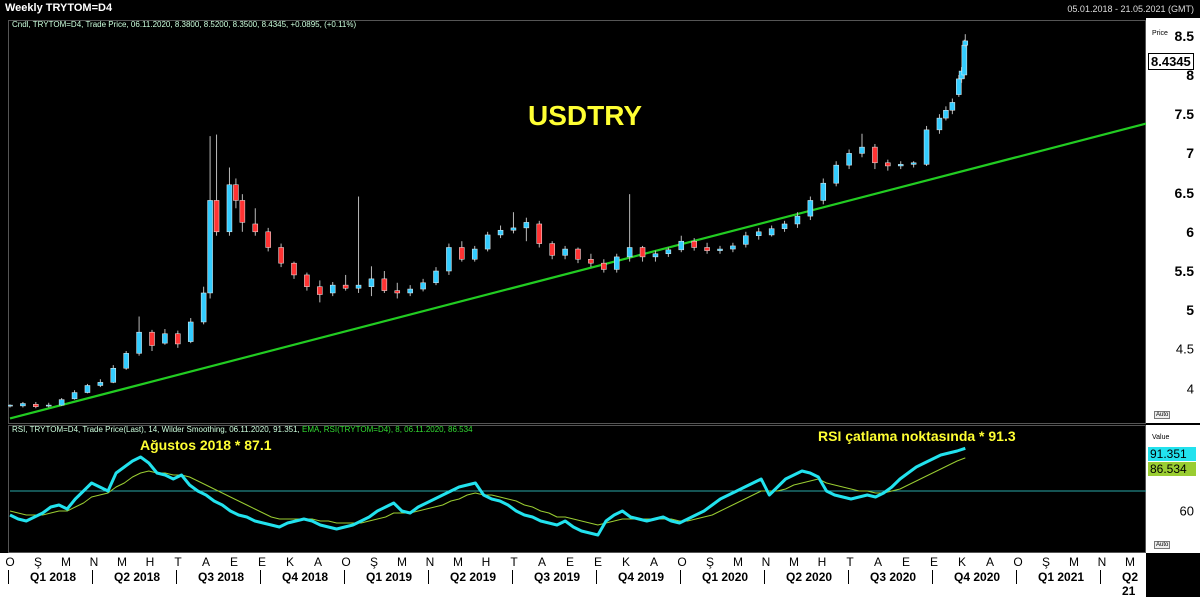 The image size is (1200, 597). What do you see at coordinates (626, 562) in the screenshot?
I see `month-tick-label: K` at bounding box center [626, 562].